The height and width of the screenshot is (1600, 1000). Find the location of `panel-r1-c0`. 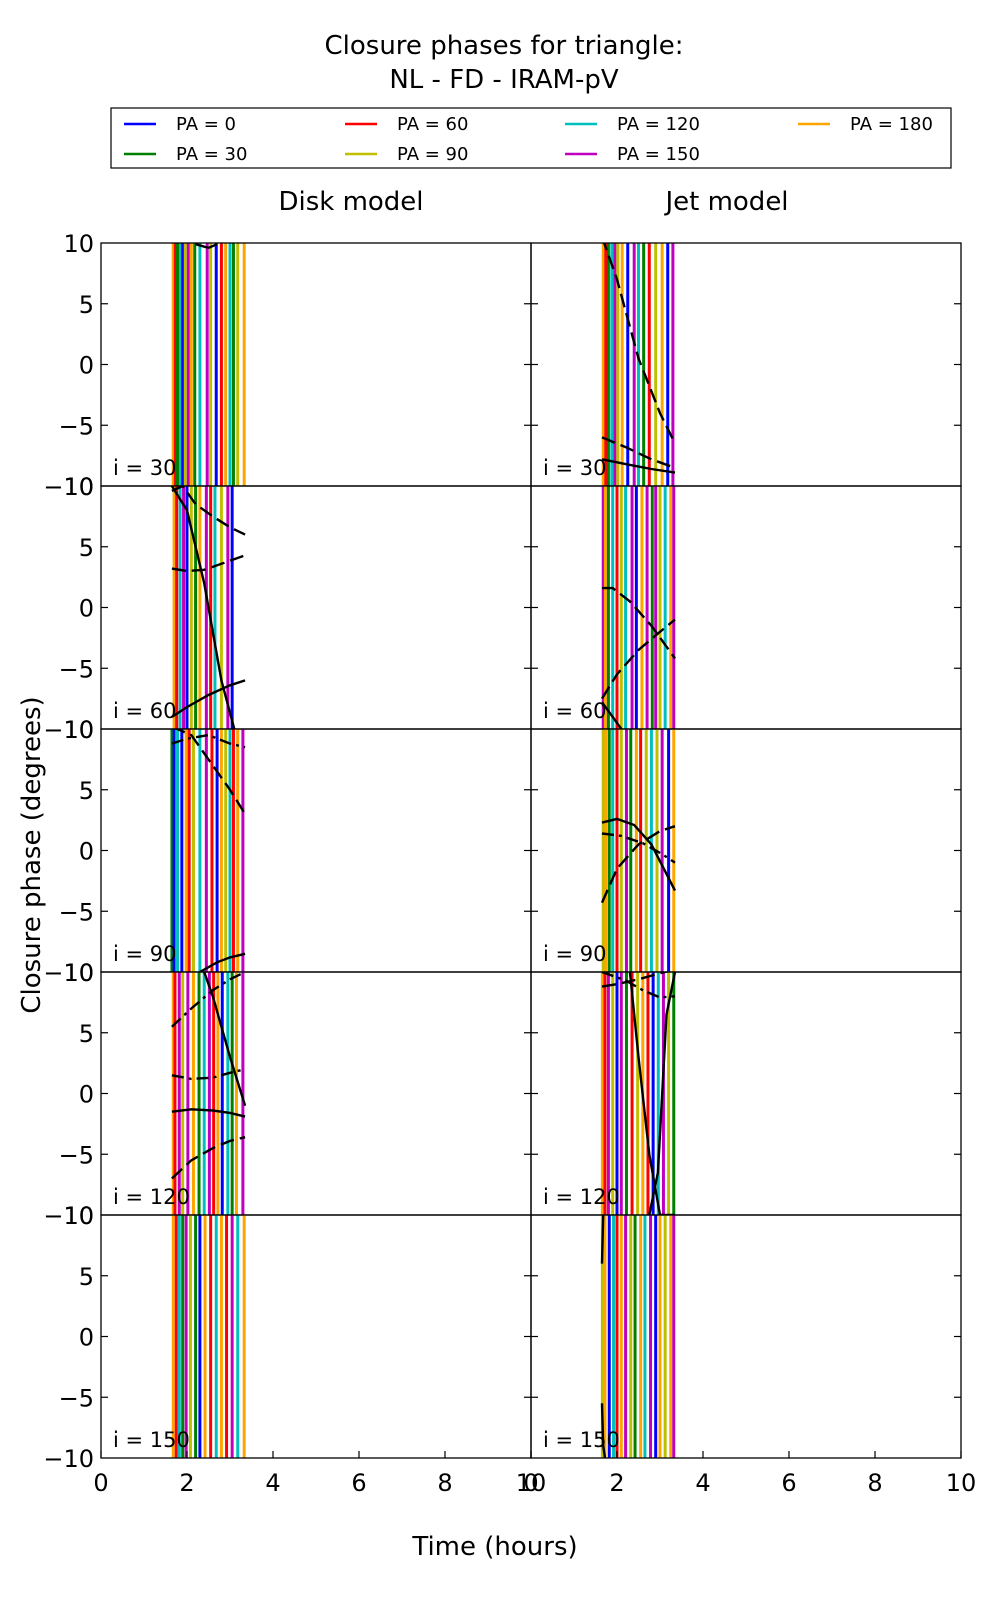

panel-r1-c0 is located at coordinates (208, 607).